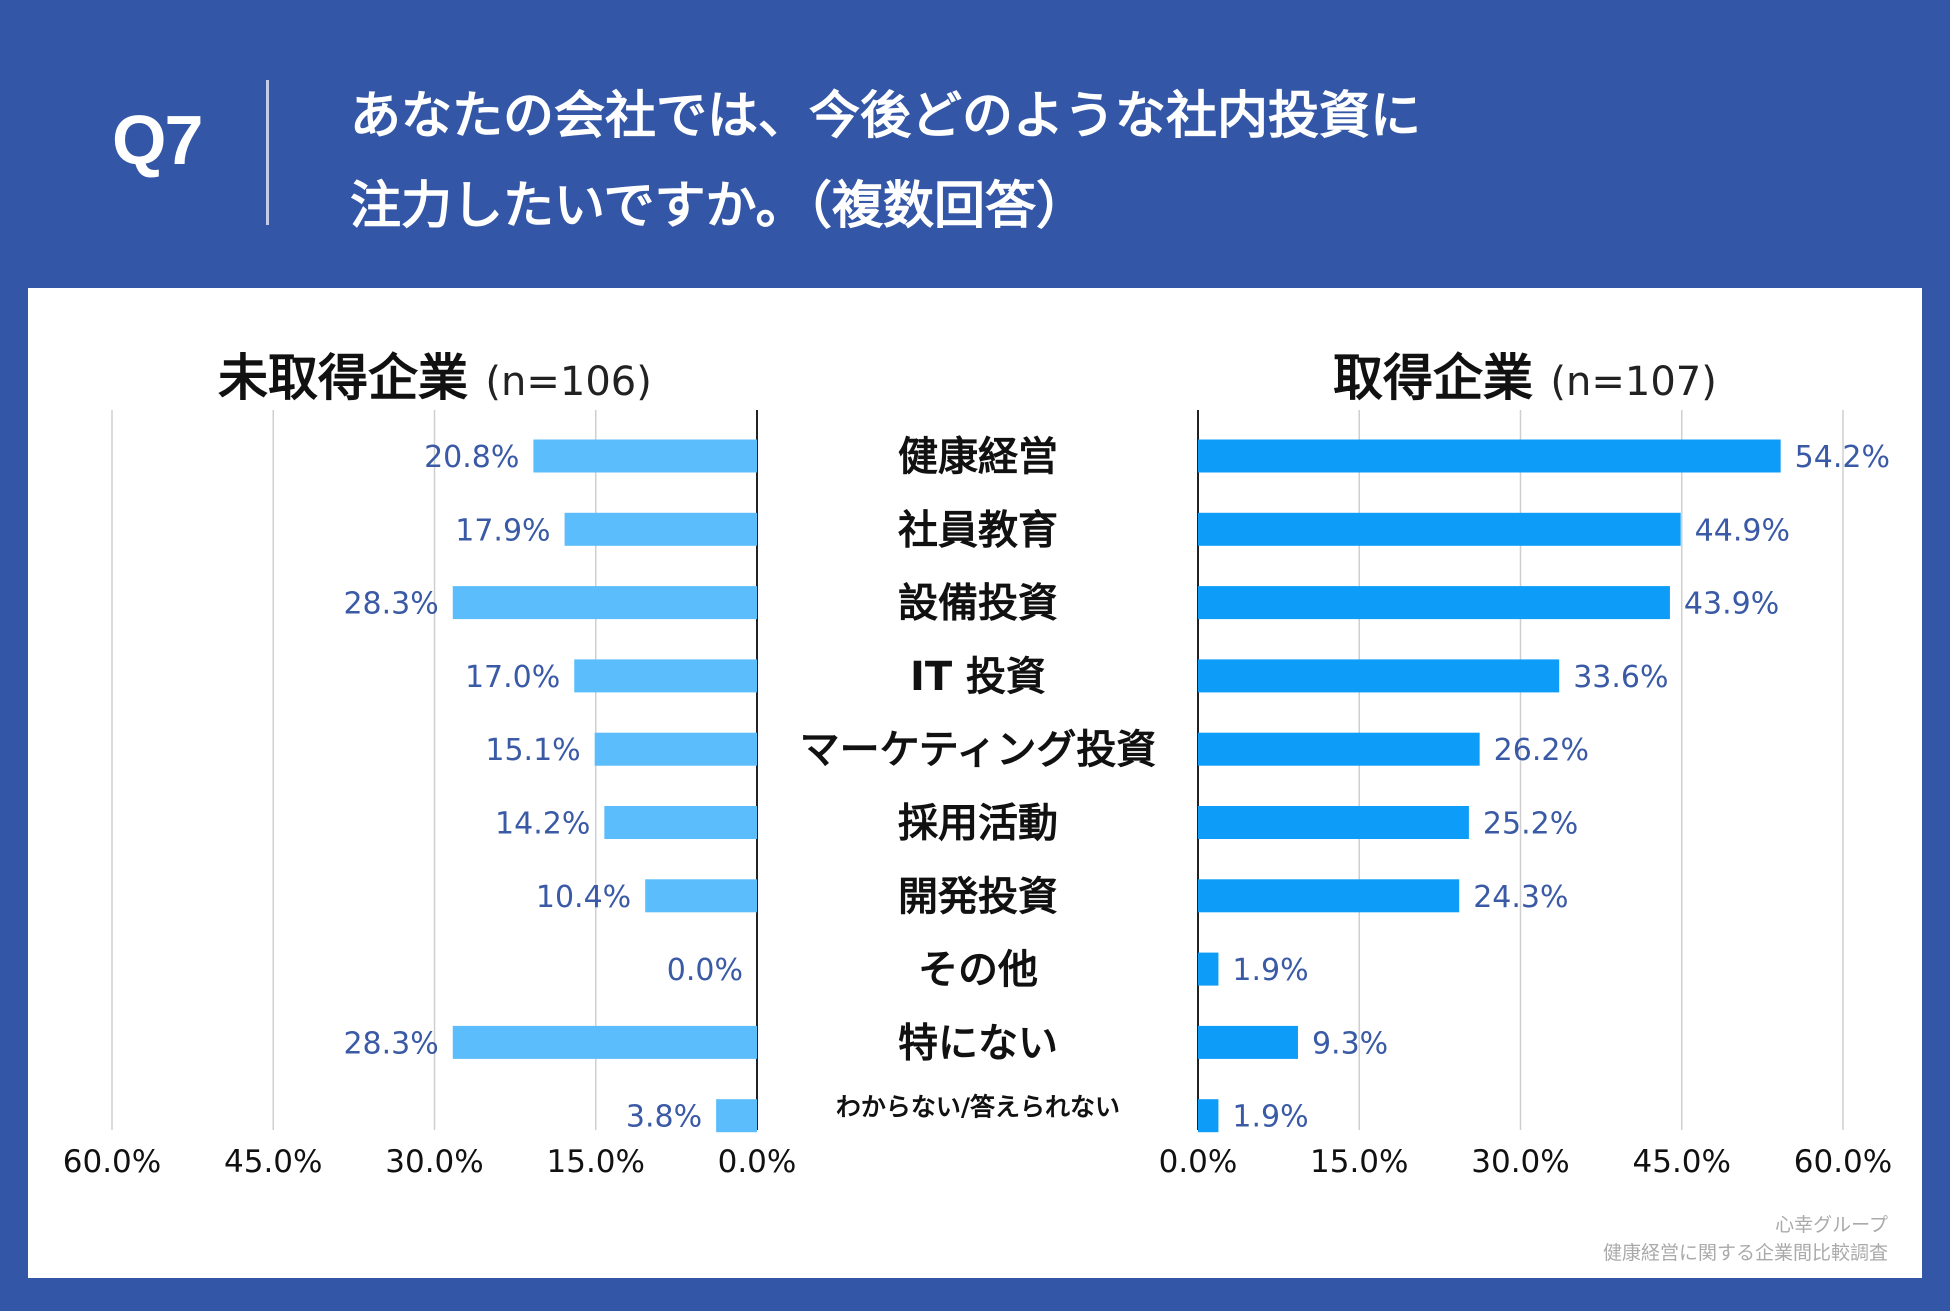 The width and height of the screenshot is (1950, 1311). What do you see at coordinates (568, 382) in the screenshot?
I see `left-panel-n: (n=106)` at bounding box center [568, 382].